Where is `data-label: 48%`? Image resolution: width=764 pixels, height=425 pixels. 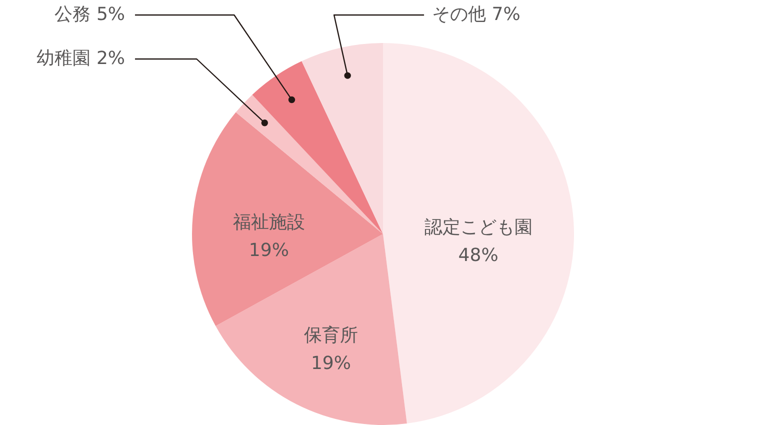 data-label: 48% is located at coordinates (478, 255).